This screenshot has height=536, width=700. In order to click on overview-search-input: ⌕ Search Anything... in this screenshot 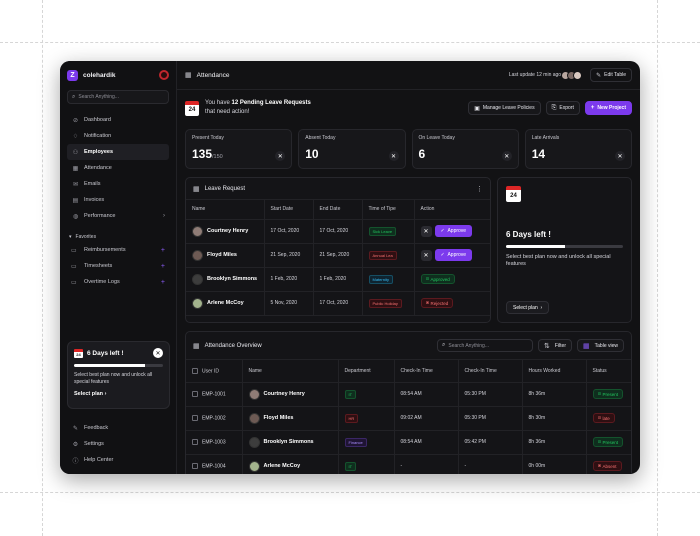, I will do `click(485, 345)`.